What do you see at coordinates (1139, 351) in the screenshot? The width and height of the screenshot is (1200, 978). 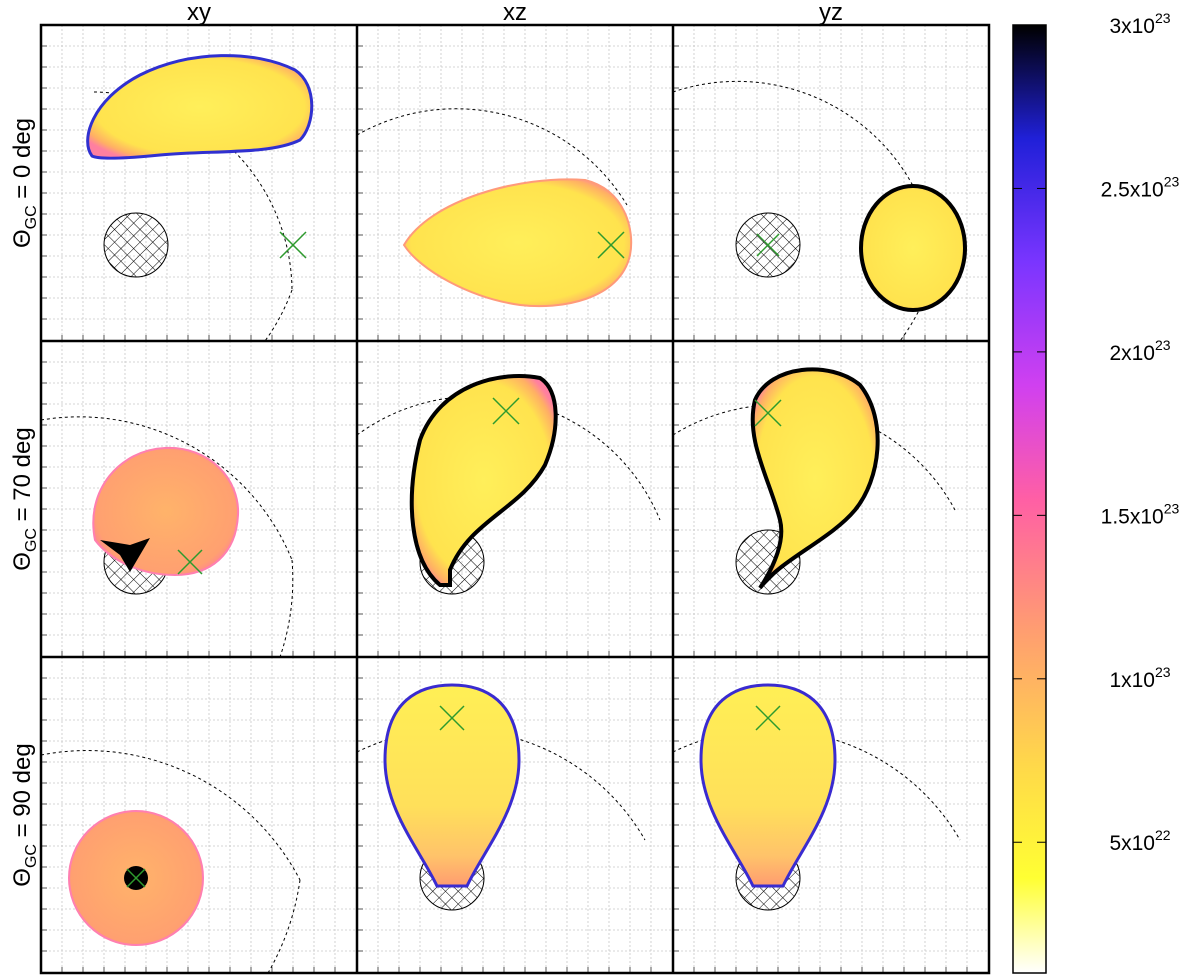 I see `colorbar-tick-label-3: 2x10²³` at bounding box center [1139, 351].